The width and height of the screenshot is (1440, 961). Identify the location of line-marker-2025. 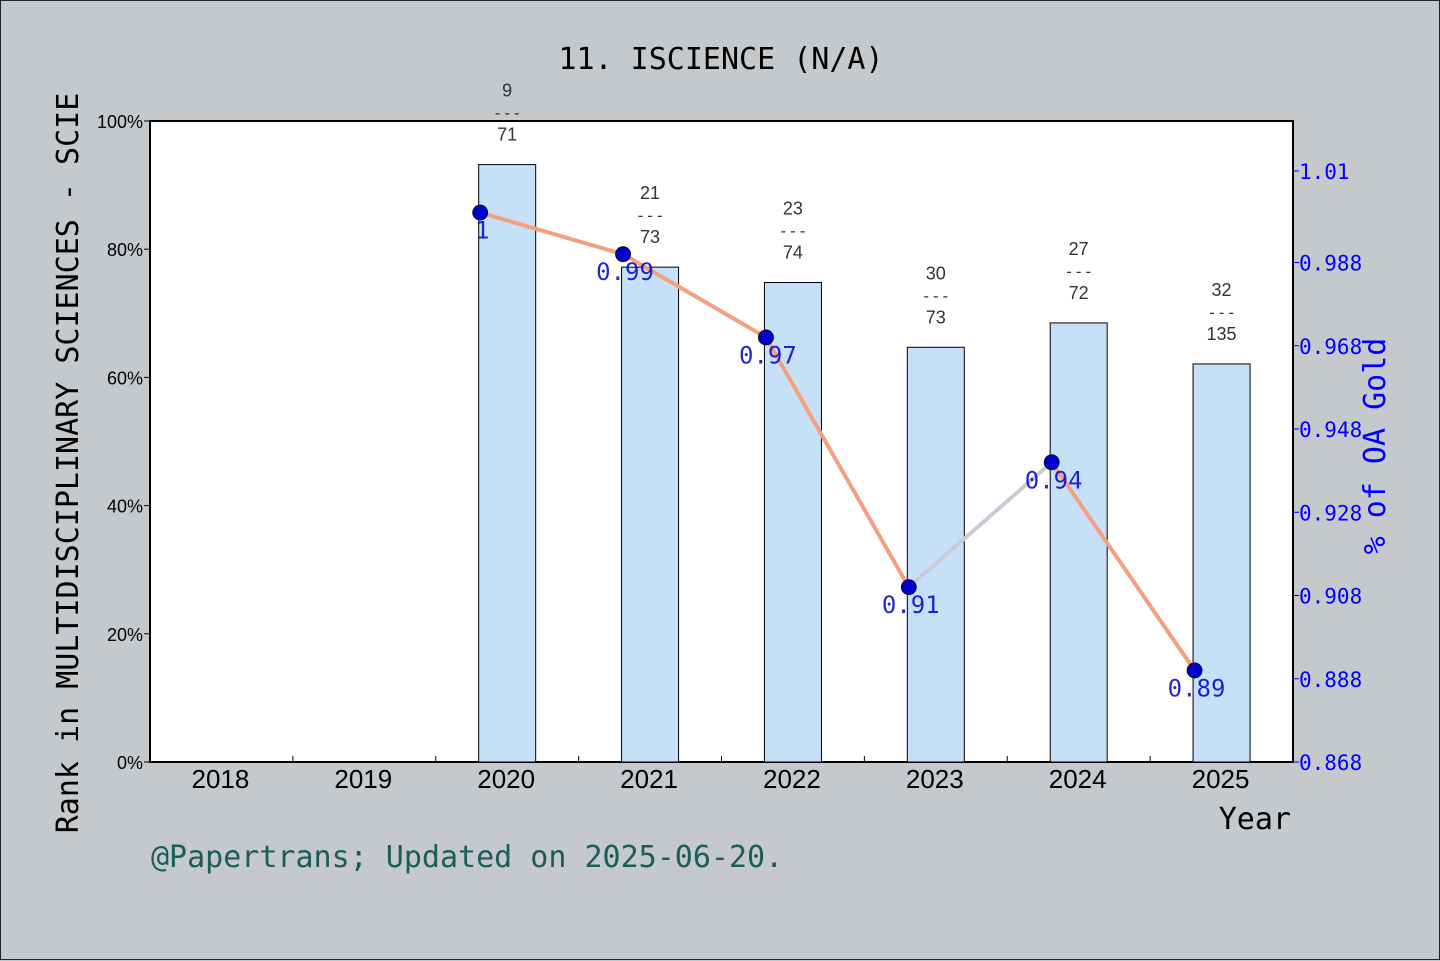
(1194, 670).